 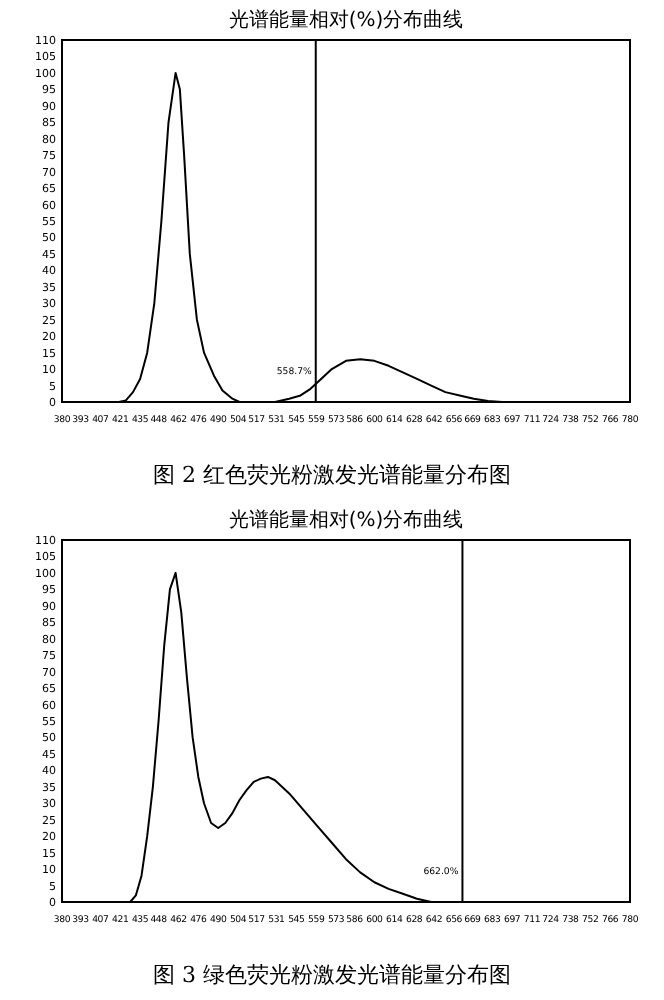 What do you see at coordinates (332, 475) in the screenshot?
I see `caption: 图 2 红色荧光粉激发光谱能量分布图` at bounding box center [332, 475].